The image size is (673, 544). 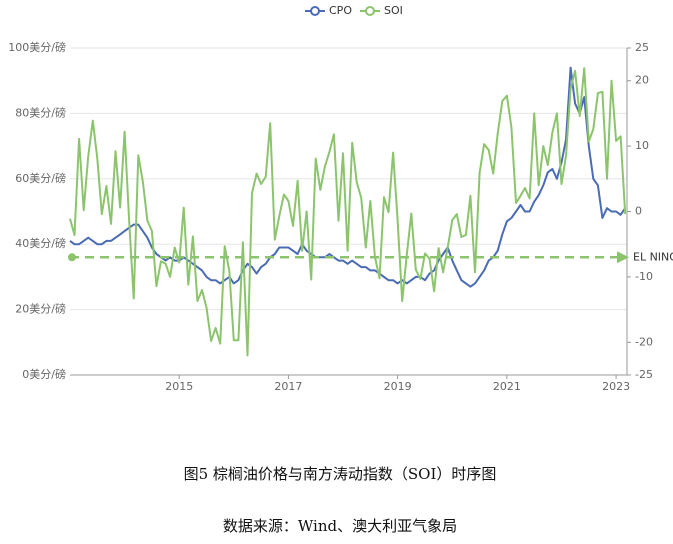 I want to click on reference-start, so click(x=72, y=257).